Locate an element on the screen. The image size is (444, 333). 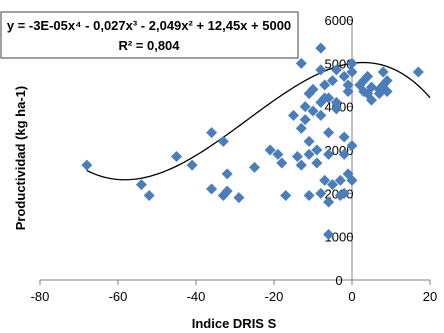
x-tick-label: -40 is located at coordinates (196, 296).